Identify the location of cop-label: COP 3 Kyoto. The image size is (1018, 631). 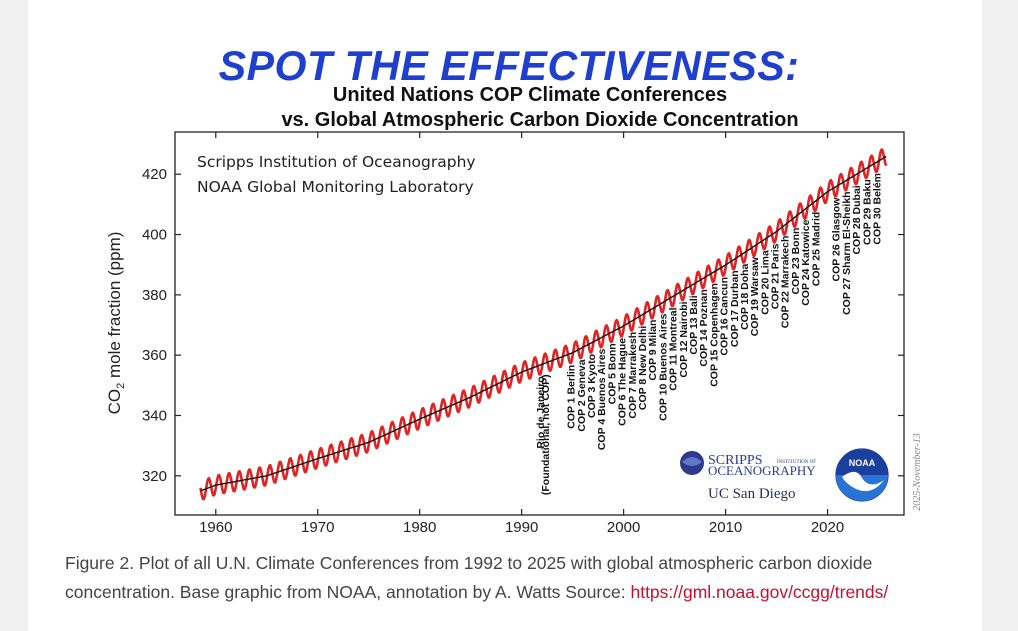
(592, 386).